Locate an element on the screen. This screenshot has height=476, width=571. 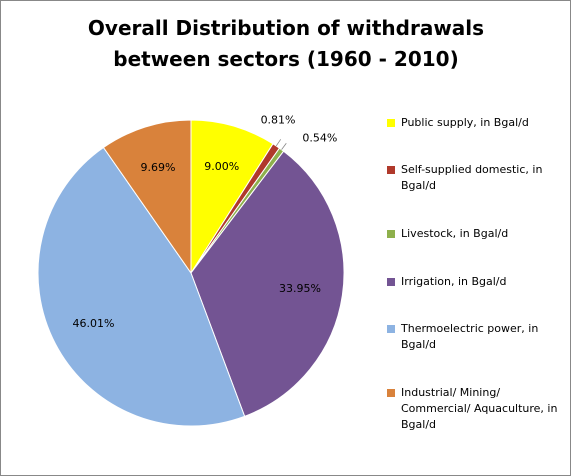
legend-item: Self-supplied domestic, in Bgal/d is located at coordinates (477, 178).